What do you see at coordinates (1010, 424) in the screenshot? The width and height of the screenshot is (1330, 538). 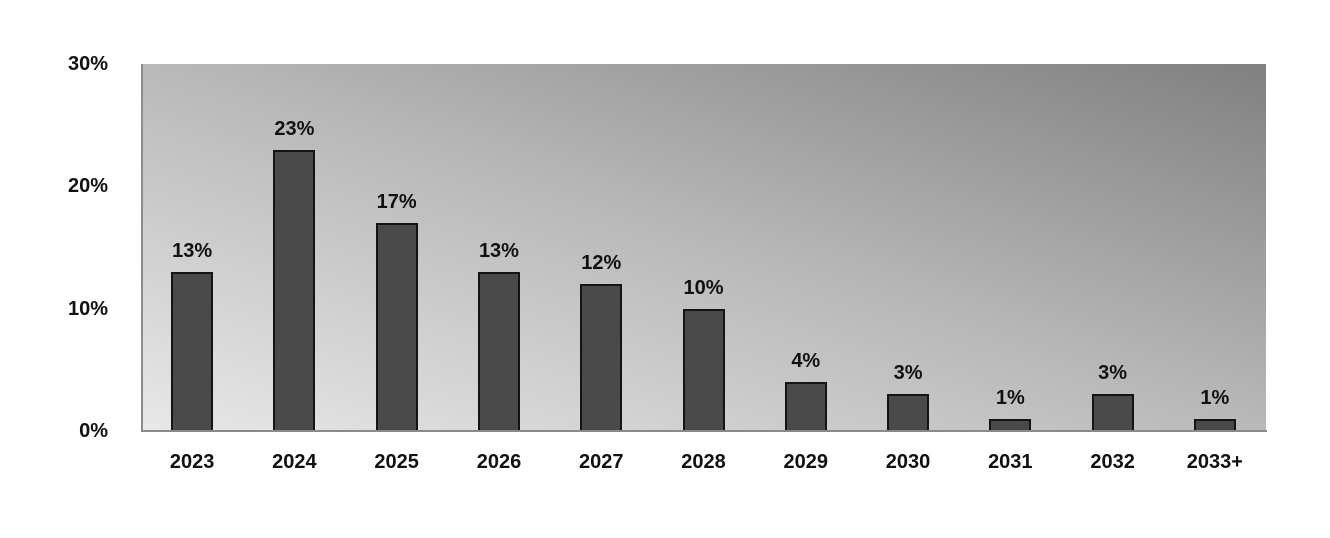 I see `bar-2031` at bounding box center [1010, 424].